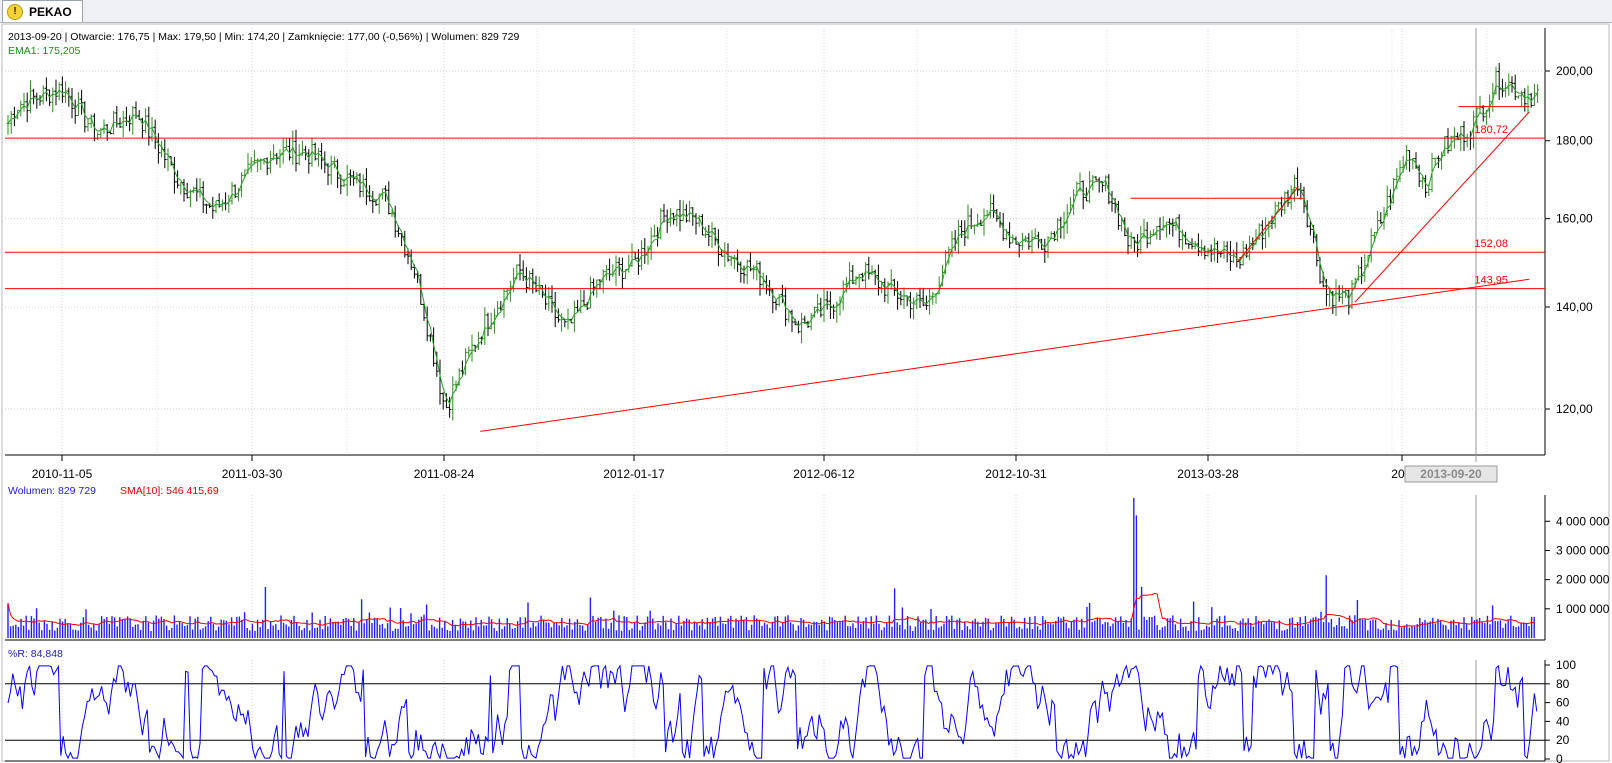 Image resolution: width=1612 pixels, height=763 pixels. I want to click on level-label: 152,08, so click(1491, 244).